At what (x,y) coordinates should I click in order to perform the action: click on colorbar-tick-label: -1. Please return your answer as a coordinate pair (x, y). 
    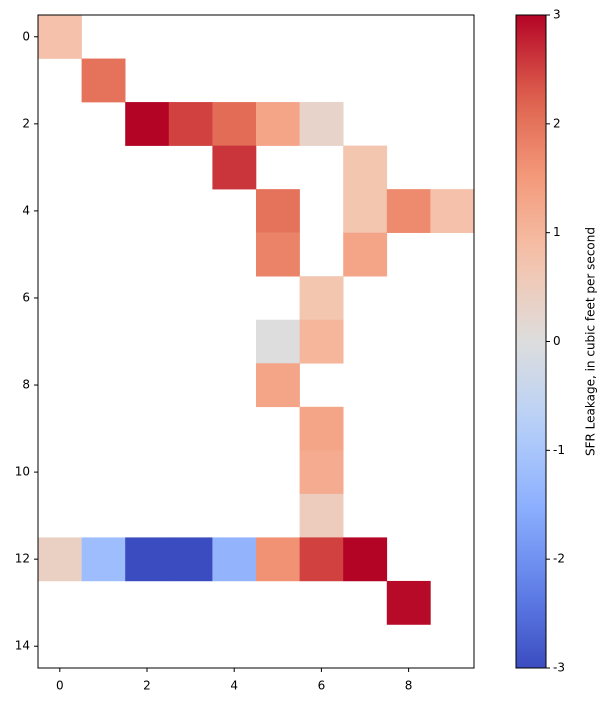
    Looking at the image, I should click on (559, 450).